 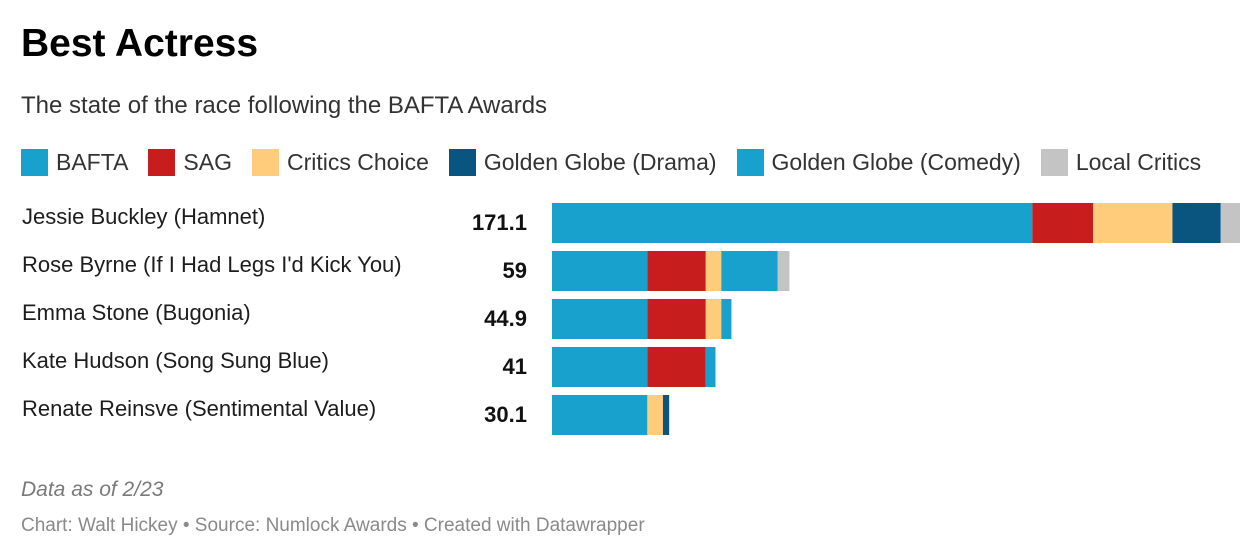 I want to click on legend-label: SAG, so click(x=207, y=161).